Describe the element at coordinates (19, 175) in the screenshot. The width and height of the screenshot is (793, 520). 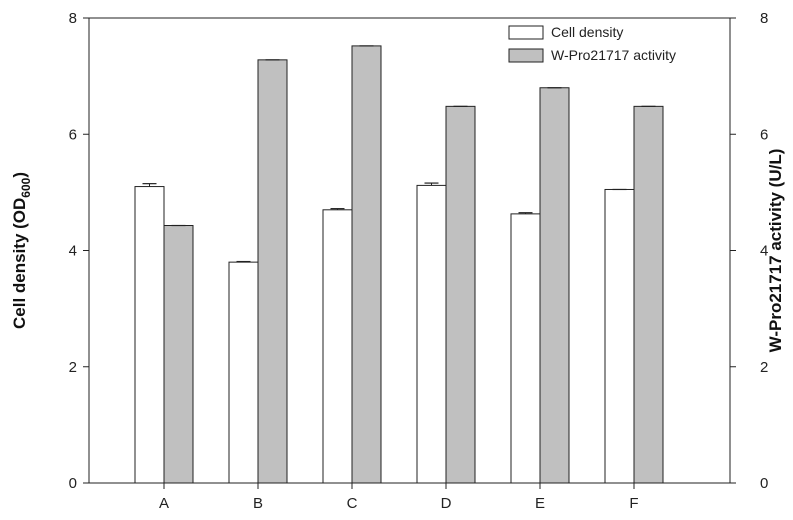
I see `left-axis-title-close: )` at that location.